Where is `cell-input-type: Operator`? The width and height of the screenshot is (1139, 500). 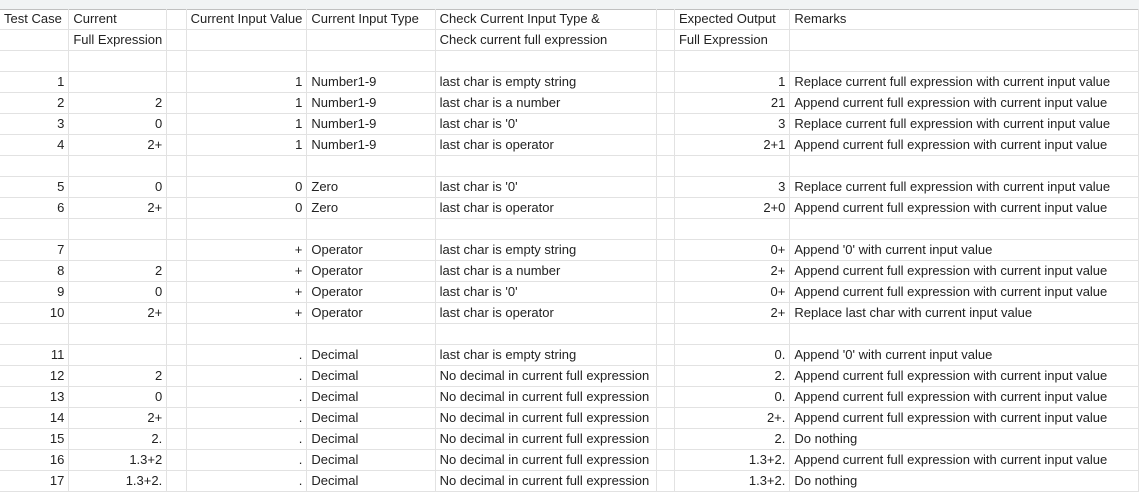 cell-input-type: Operator is located at coordinates (371, 250).